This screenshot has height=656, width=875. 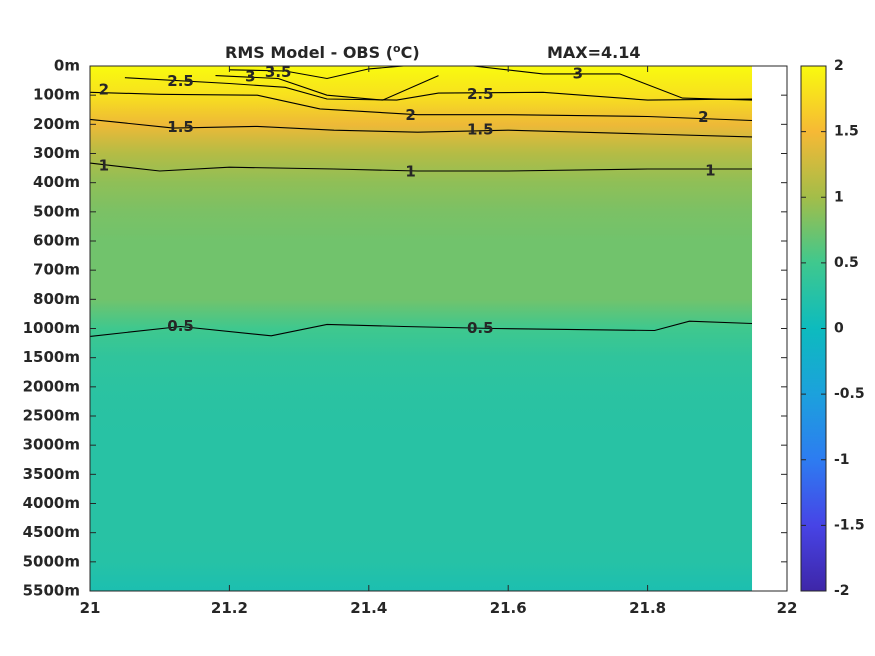 I want to click on y-tick-label: 3000m, so click(x=51, y=445).